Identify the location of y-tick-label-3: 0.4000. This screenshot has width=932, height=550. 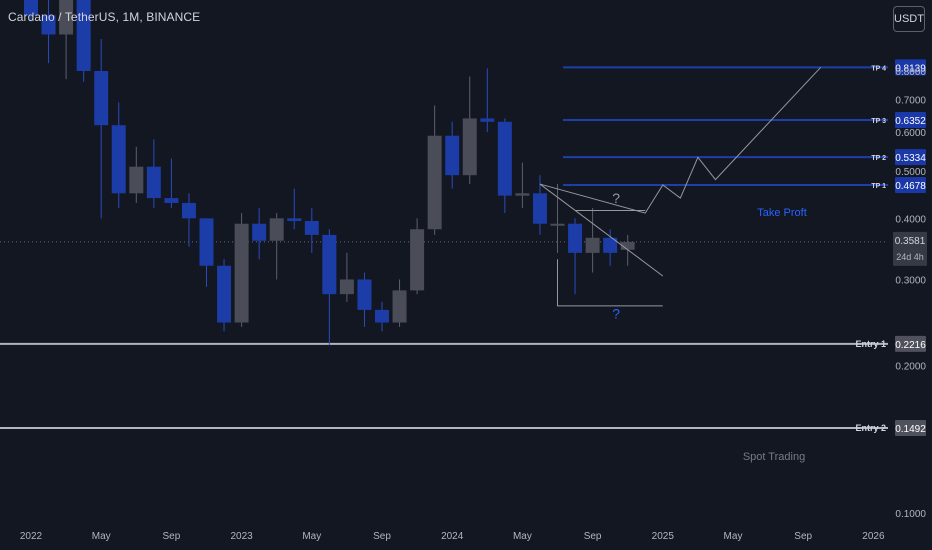
(910, 219).